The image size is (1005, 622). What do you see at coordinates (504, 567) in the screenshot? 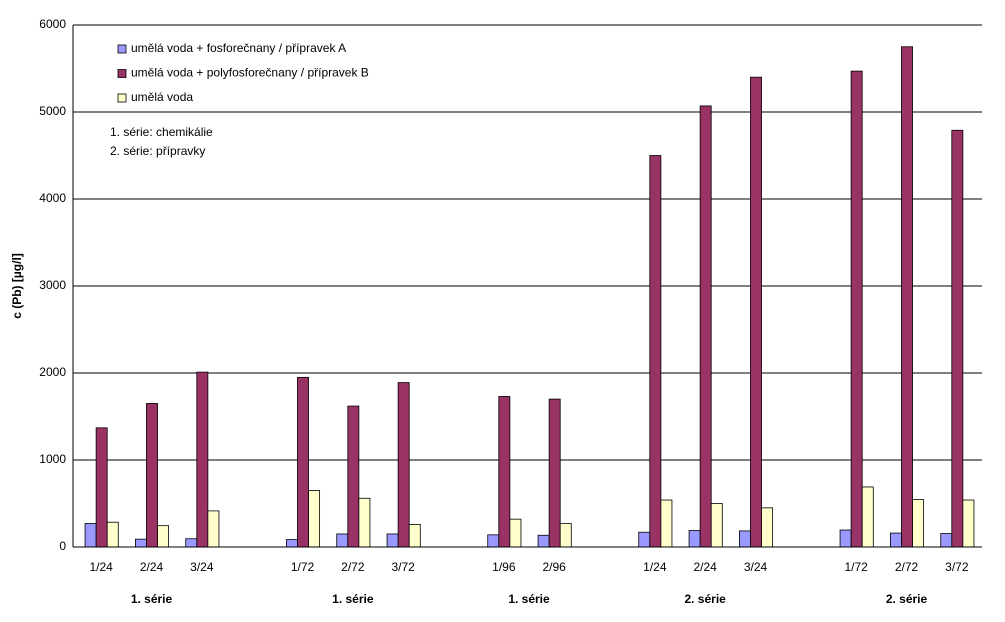
I see `x-tick-label: 1/96` at bounding box center [504, 567].